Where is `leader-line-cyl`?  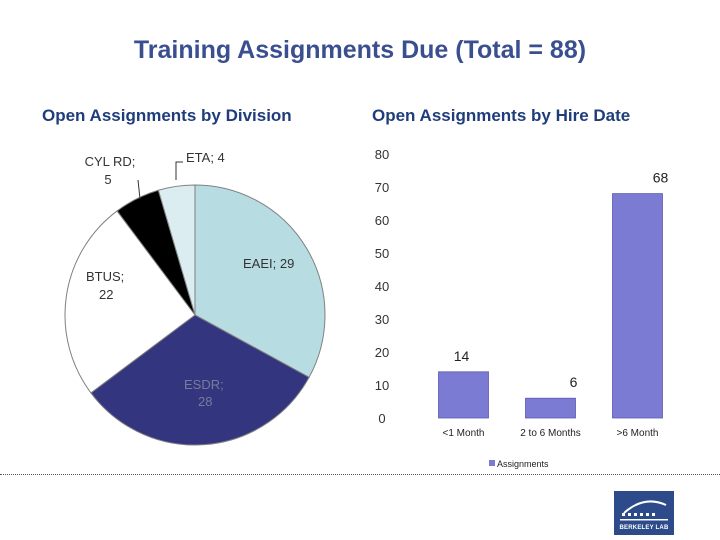 leader-line-cyl is located at coordinates (139, 189).